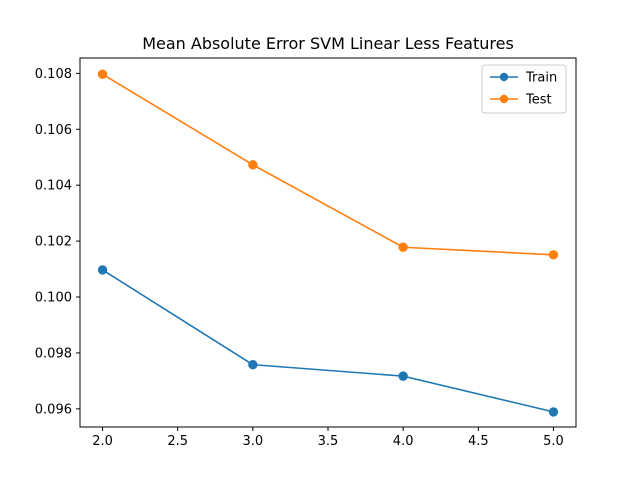 Image resolution: width=640 pixels, height=480 pixels. What do you see at coordinates (102, 441) in the screenshot?
I see `x-tick-label: 2.0` at bounding box center [102, 441].